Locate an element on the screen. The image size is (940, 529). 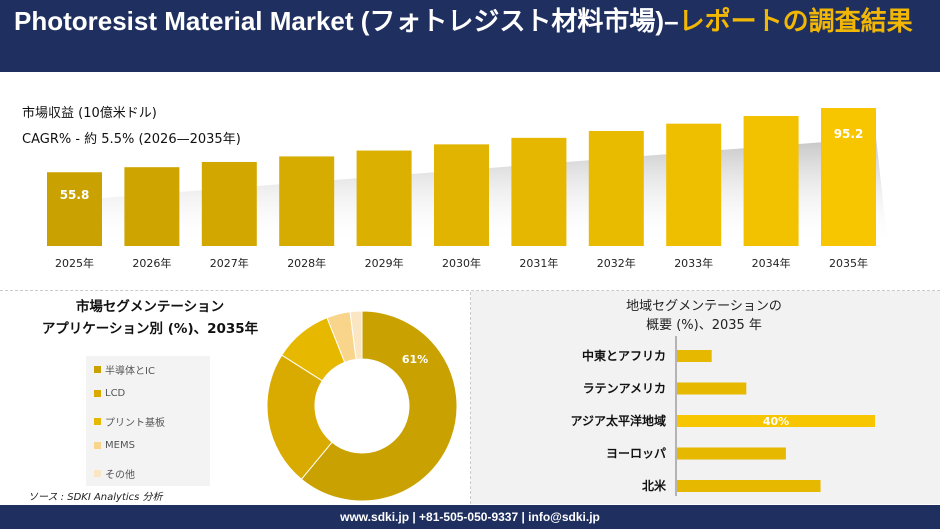
legend-label: 半導体とIC is located at coordinates (130, 371).